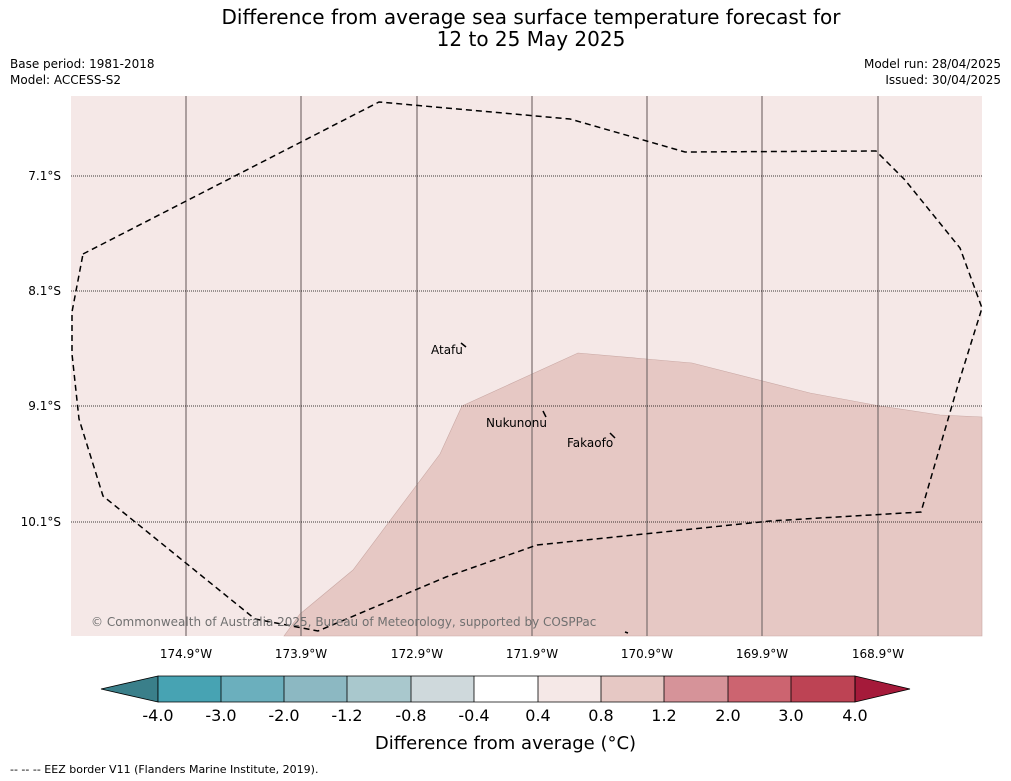 This screenshot has height=781, width=1011. Describe the element at coordinates (82, 72) in the screenshot. I see `model-info: Base period: 1981-2018 Model: ACCESS-S2` at that location.